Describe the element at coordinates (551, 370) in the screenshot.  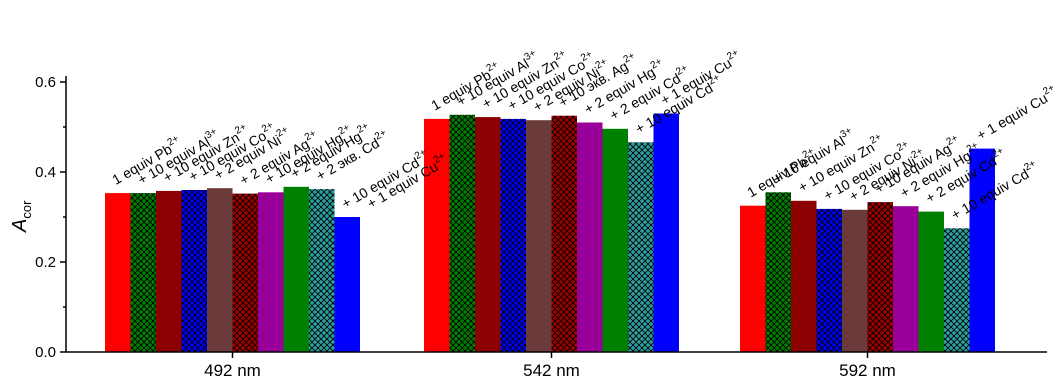
I see `category-label: 542 nm` at that location.